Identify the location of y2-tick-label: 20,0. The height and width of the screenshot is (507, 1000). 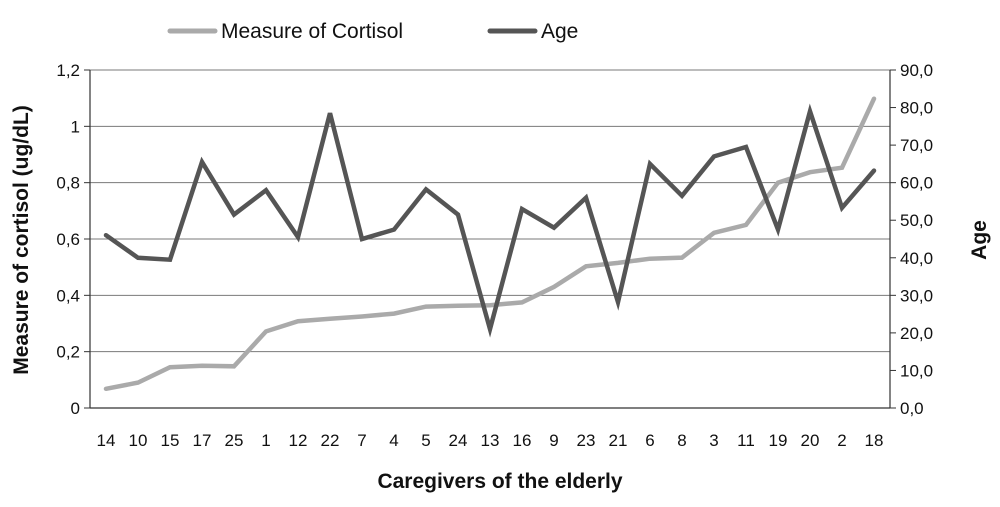
(916, 333).